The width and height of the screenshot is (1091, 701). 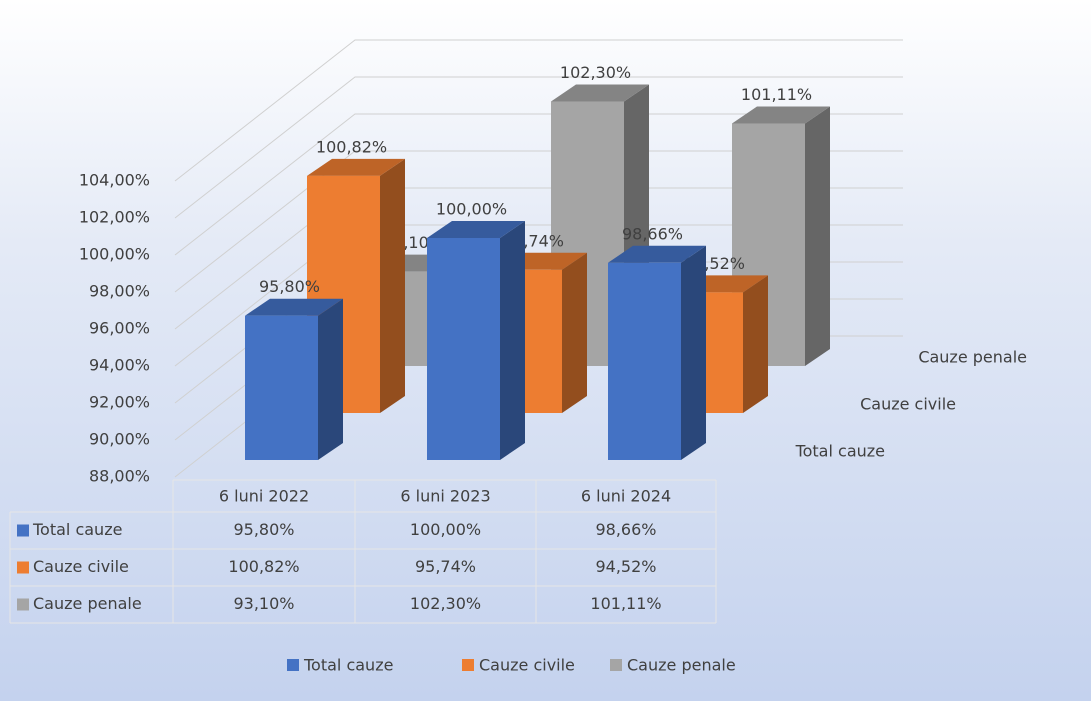 What do you see at coordinates (119, 328) in the screenshot?
I see `y-tick-label: 96,00%` at bounding box center [119, 328].